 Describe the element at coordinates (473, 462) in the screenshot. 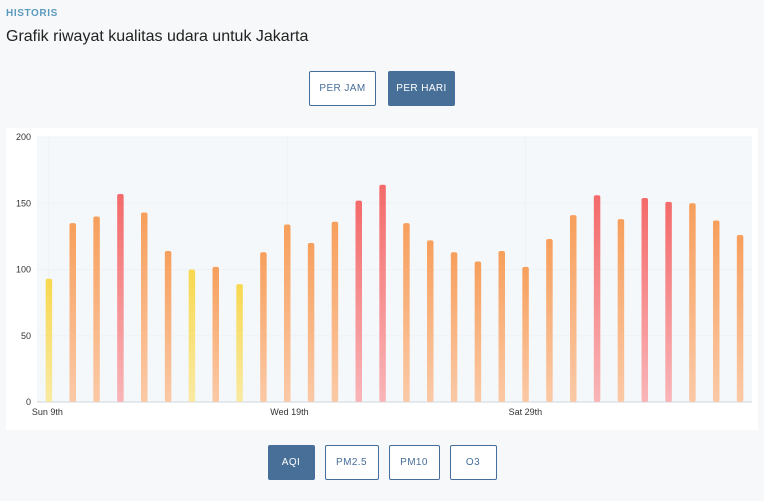

I see `tab-o3: O3` at that location.